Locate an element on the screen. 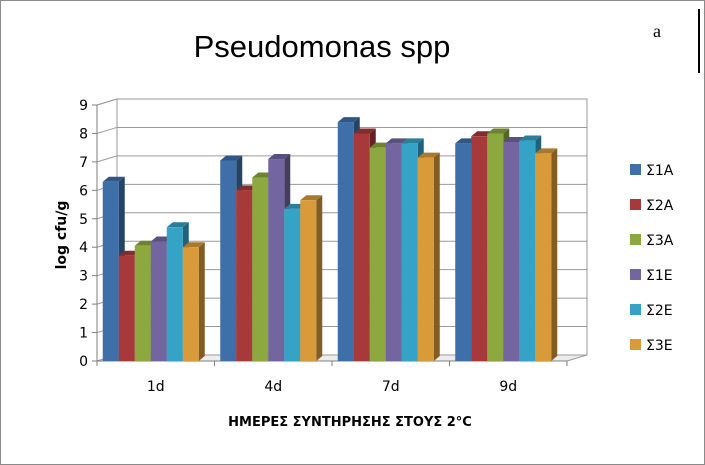 The image size is (705, 465). legend-item: Σ1Ε is located at coordinates (651, 276).